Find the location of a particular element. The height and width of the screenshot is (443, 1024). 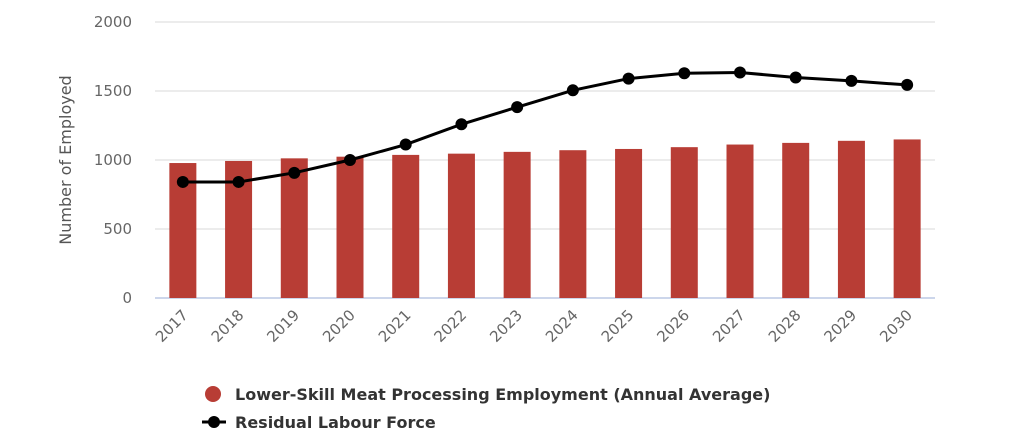

line-point-2028 is located at coordinates (795, 77).